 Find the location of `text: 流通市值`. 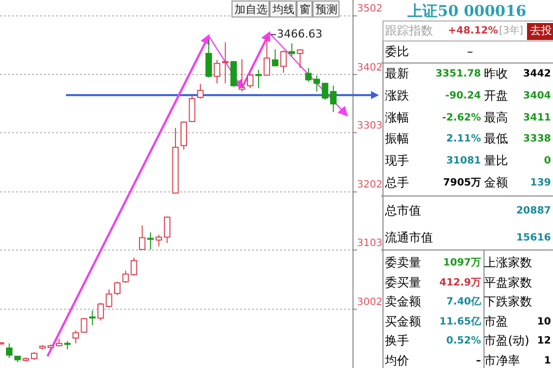

text: 流通市值 is located at coordinates (409, 237).